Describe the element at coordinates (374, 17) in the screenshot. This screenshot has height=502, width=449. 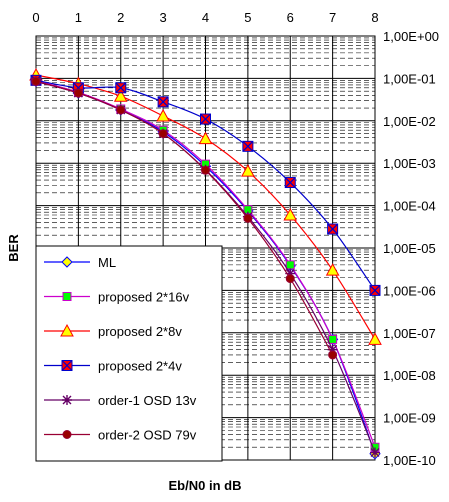
I see `x-tick-label: 8` at that location.